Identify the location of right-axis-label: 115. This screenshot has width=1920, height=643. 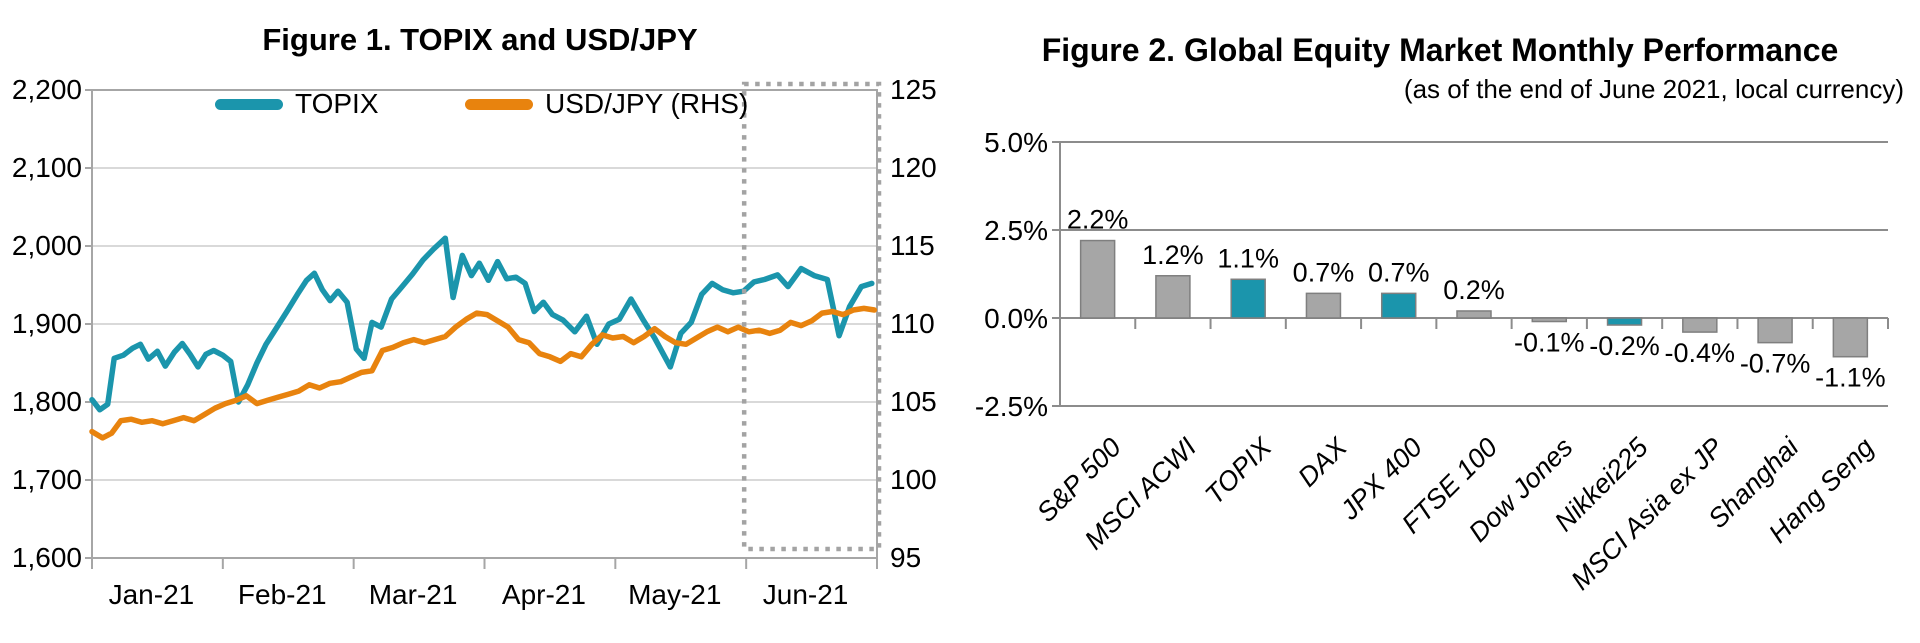
(912, 245).